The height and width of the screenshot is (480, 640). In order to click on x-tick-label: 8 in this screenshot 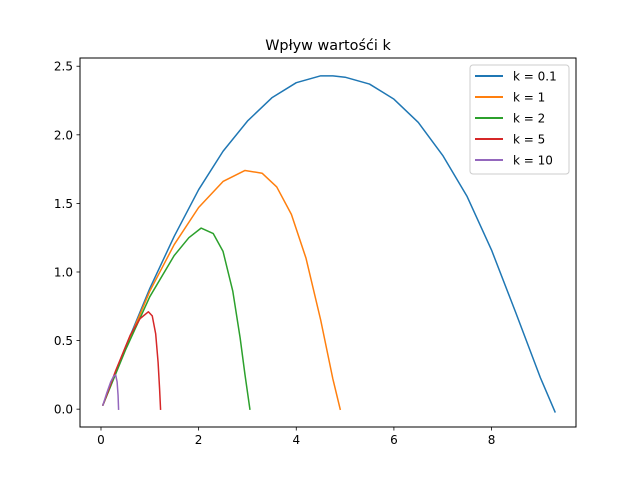, I will do `click(492, 440)`.